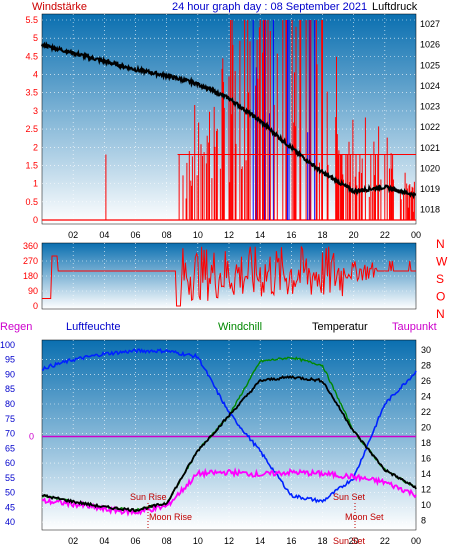 Image resolution: width=462 pixels, height=550 pixels. I want to click on wind-direction-tick: 90, so click(33, 291).